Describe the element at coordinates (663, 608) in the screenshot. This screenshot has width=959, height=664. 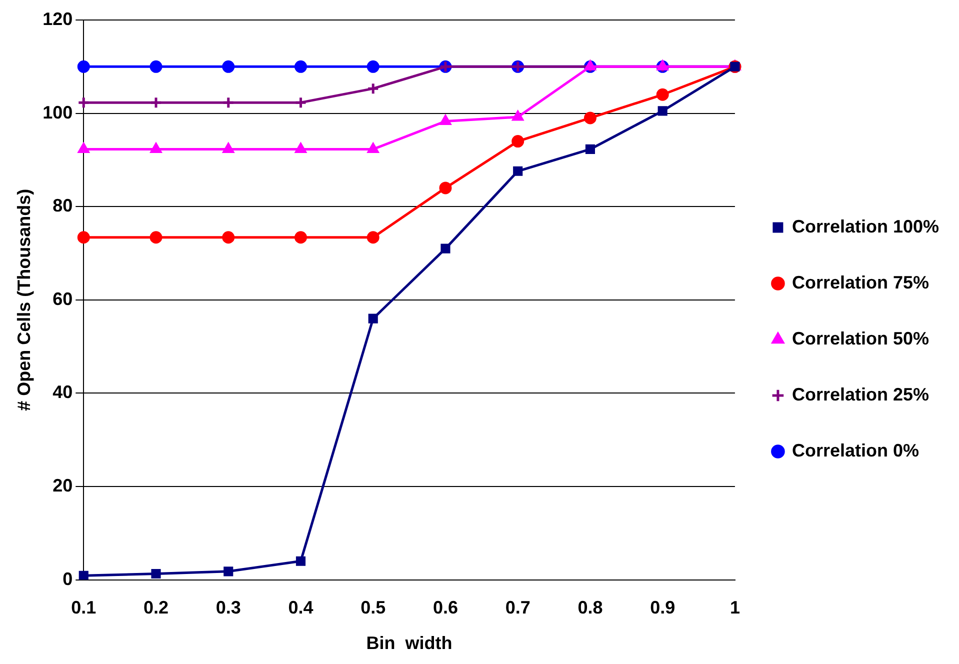
I see `x-tick-label: 0.9` at that location.